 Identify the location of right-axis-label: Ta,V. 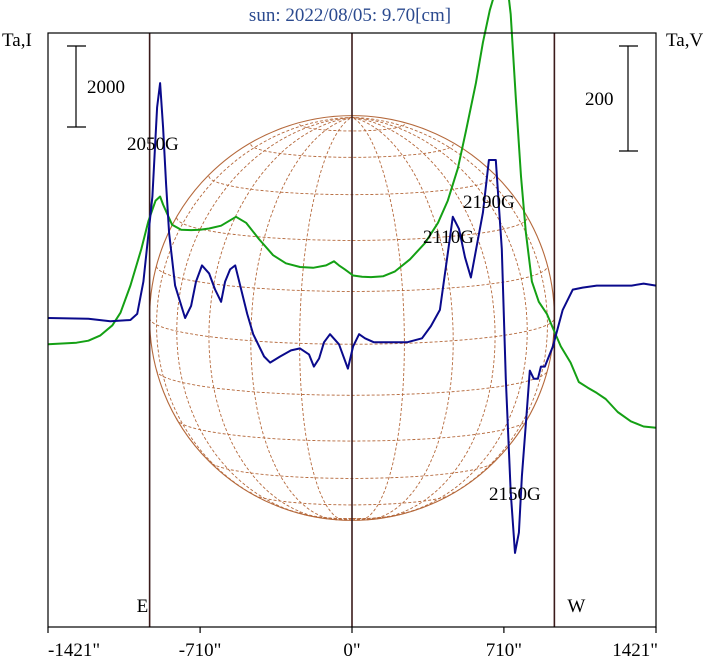
(684, 40).